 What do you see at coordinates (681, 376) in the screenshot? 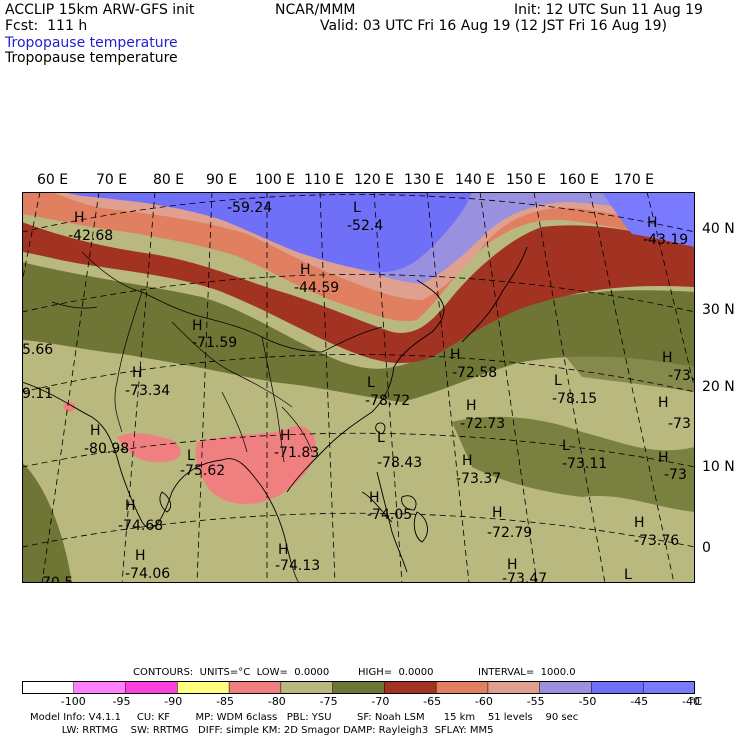
I see `extremum-value: -73.3` at bounding box center [681, 376].